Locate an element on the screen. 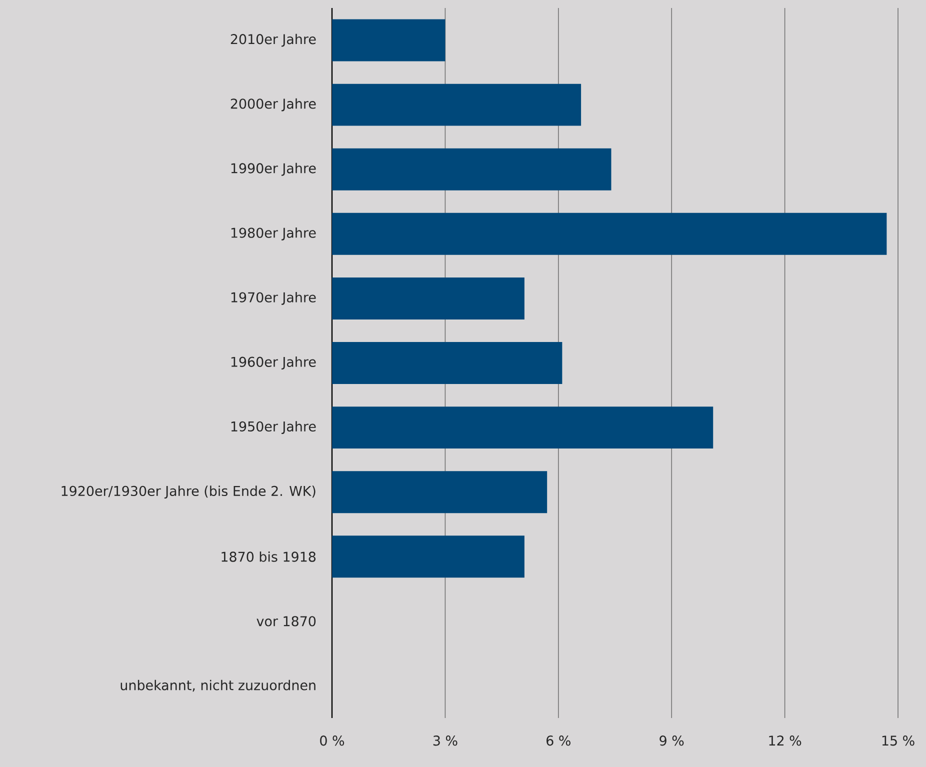  x-tick-label: 12 % is located at coordinates (785, 741).